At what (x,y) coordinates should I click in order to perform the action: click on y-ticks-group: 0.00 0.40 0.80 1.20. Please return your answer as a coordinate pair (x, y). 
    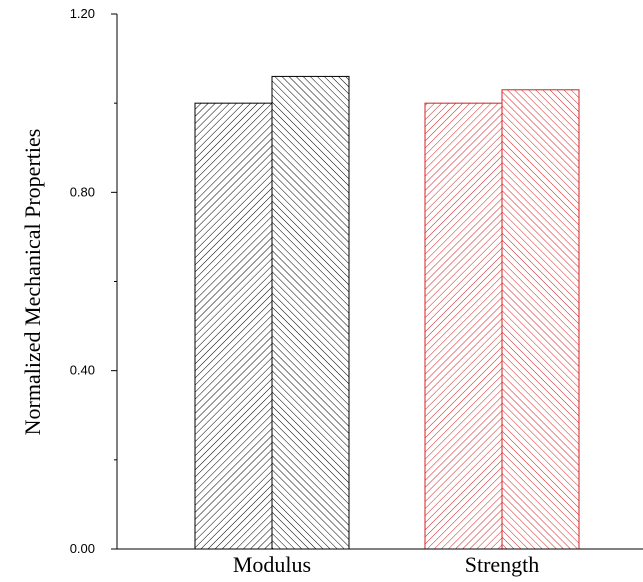
    Looking at the image, I should click on (93, 281).